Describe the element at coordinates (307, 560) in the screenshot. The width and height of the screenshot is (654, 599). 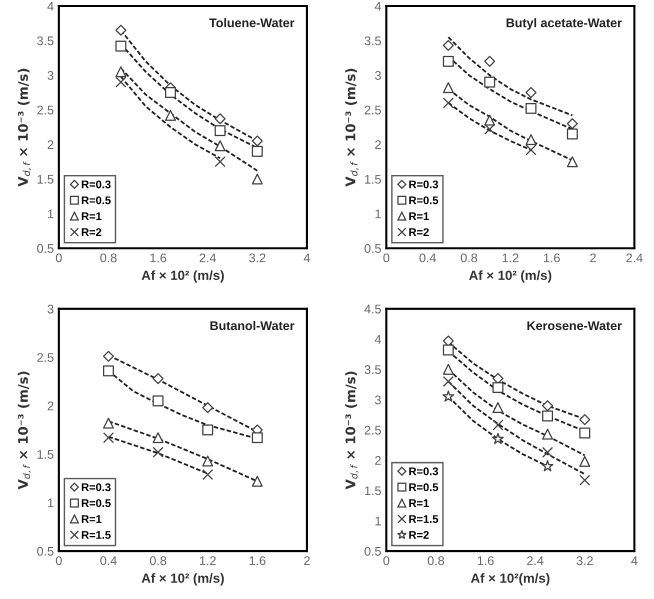
I see `x-tick-label: 2` at that location.